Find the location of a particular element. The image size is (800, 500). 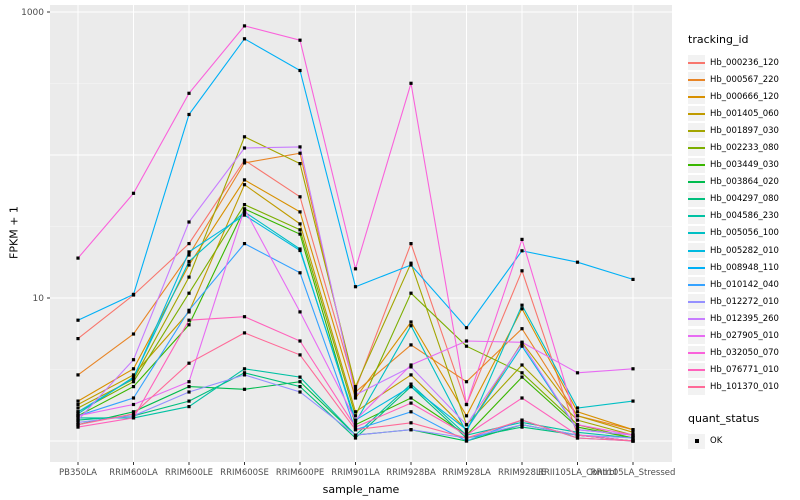

legend-entry-Hb_027905_010: Hb_027905_010 is located at coordinates (744, 336).